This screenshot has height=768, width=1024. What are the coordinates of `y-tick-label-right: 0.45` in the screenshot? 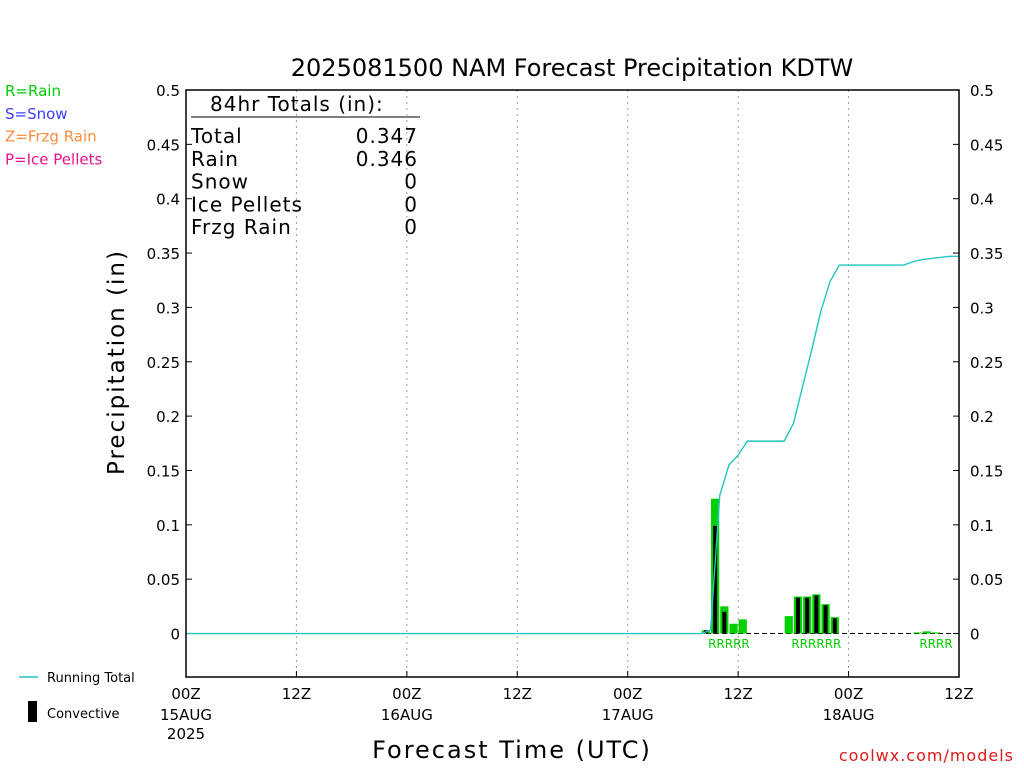 It's located at (986, 145).